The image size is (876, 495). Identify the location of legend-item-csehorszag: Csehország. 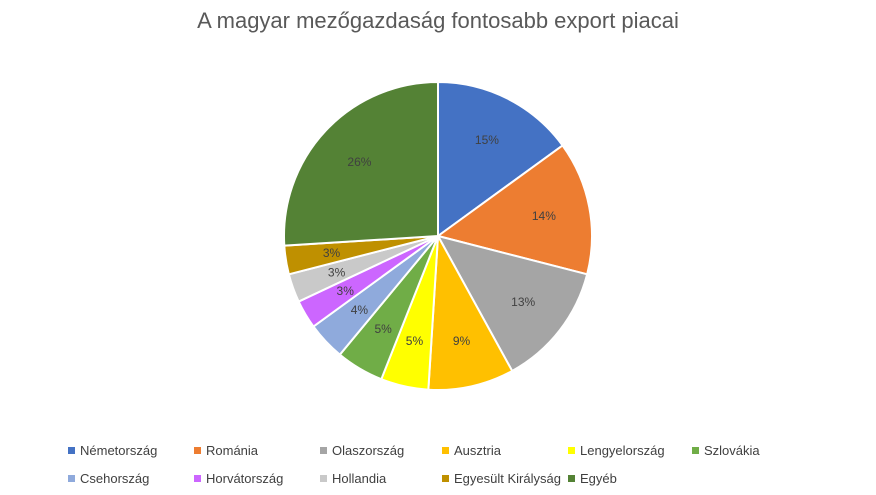
(108, 478).